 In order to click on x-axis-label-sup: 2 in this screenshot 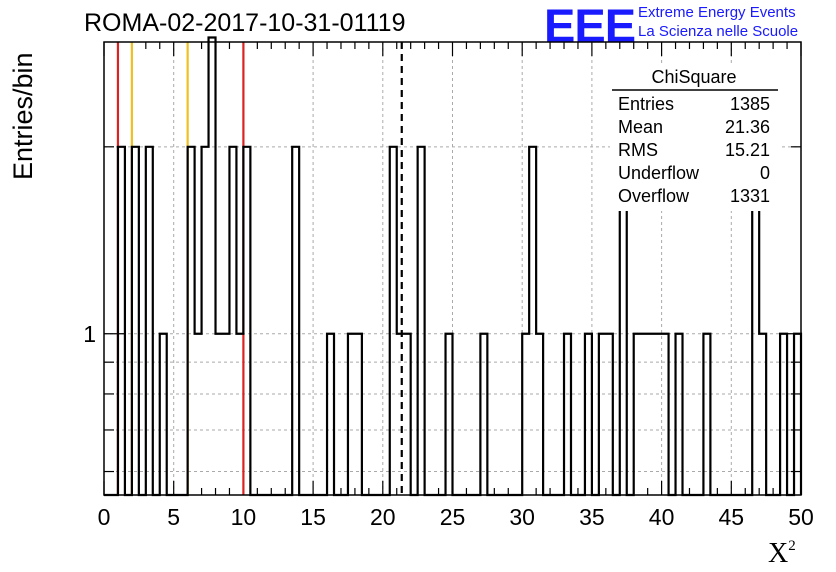, I will do `click(792, 546)`.